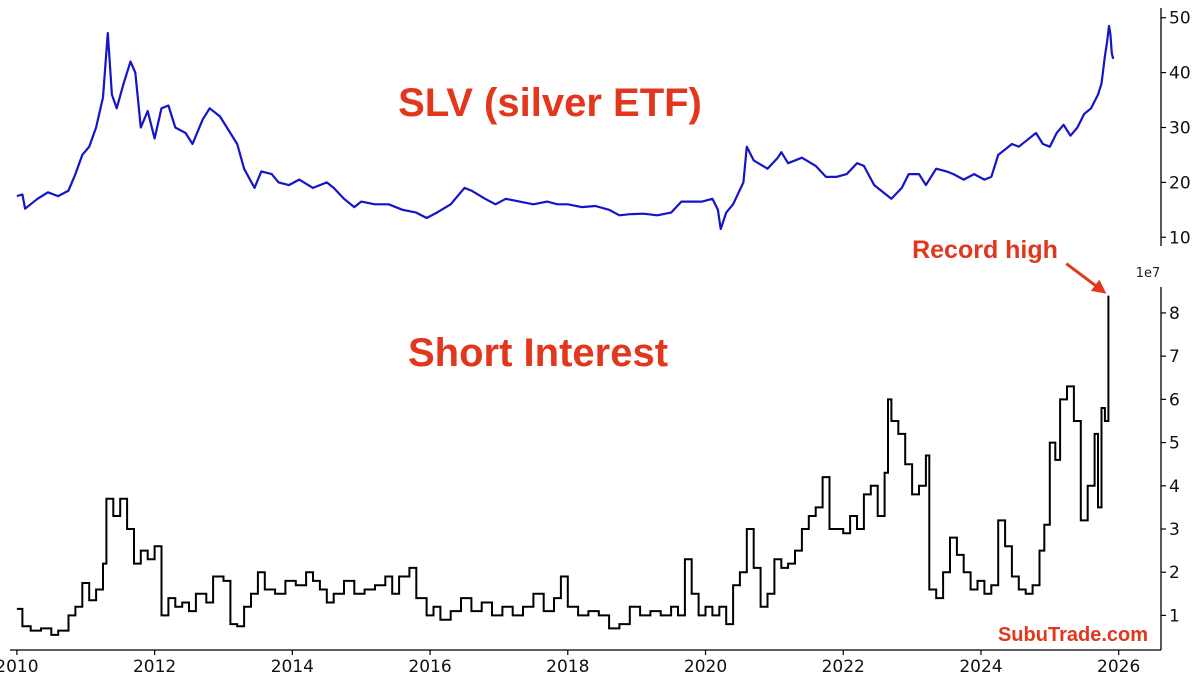 This screenshot has width=1200, height=681. I want to click on x-tick-label: 2018, so click(567, 667).